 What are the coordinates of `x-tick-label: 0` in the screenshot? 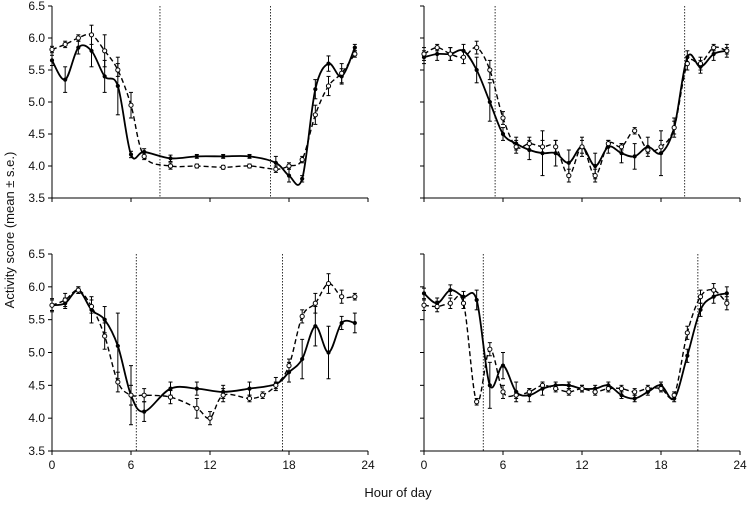 It's located at (52, 465).